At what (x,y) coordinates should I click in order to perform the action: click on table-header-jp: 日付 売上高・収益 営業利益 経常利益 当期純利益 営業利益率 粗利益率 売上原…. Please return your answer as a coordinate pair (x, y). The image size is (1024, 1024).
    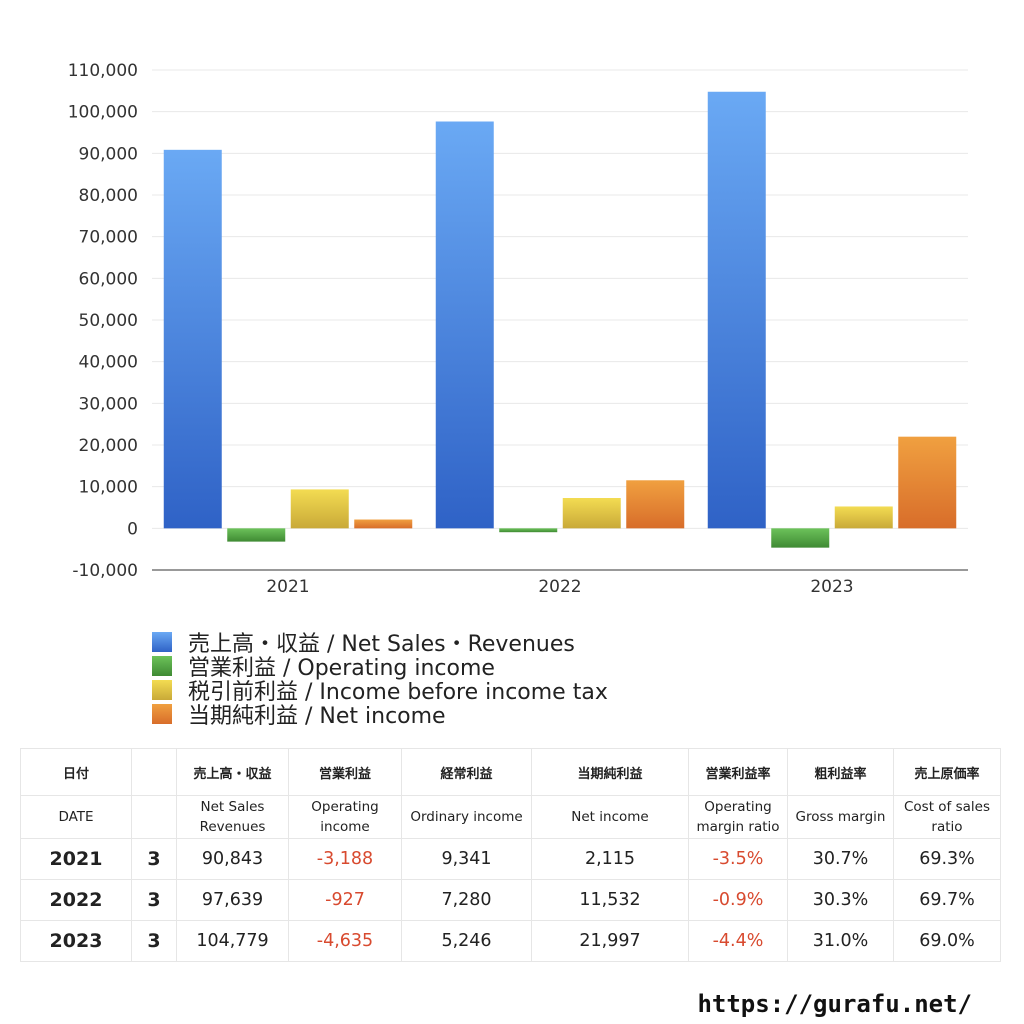
    Looking at the image, I should click on (510, 772).